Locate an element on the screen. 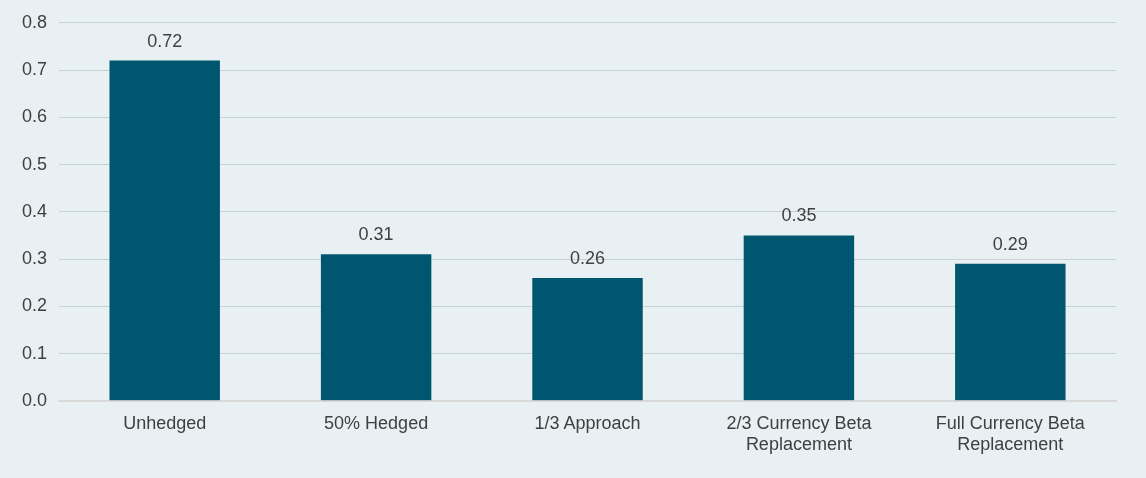 The width and height of the screenshot is (1146, 478). y-tick-label: 0.0 is located at coordinates (34, 399).